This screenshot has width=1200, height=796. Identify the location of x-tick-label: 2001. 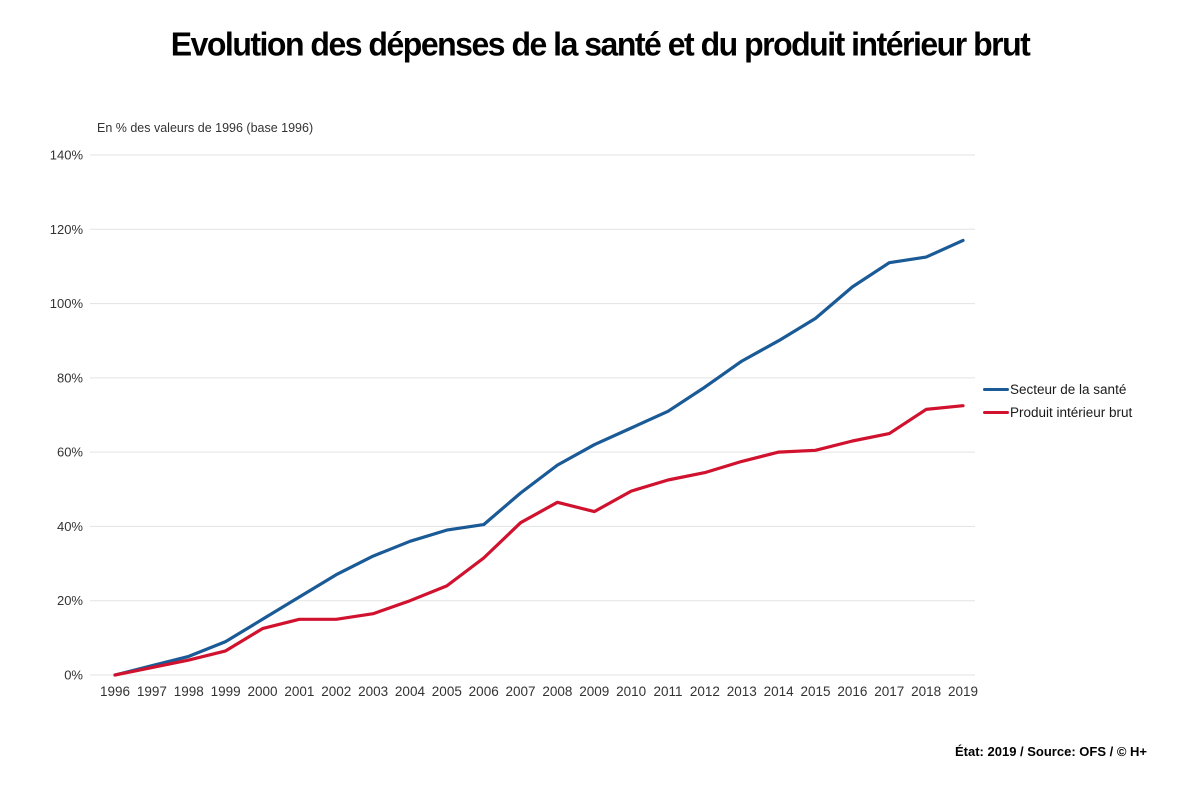
(299, 691).